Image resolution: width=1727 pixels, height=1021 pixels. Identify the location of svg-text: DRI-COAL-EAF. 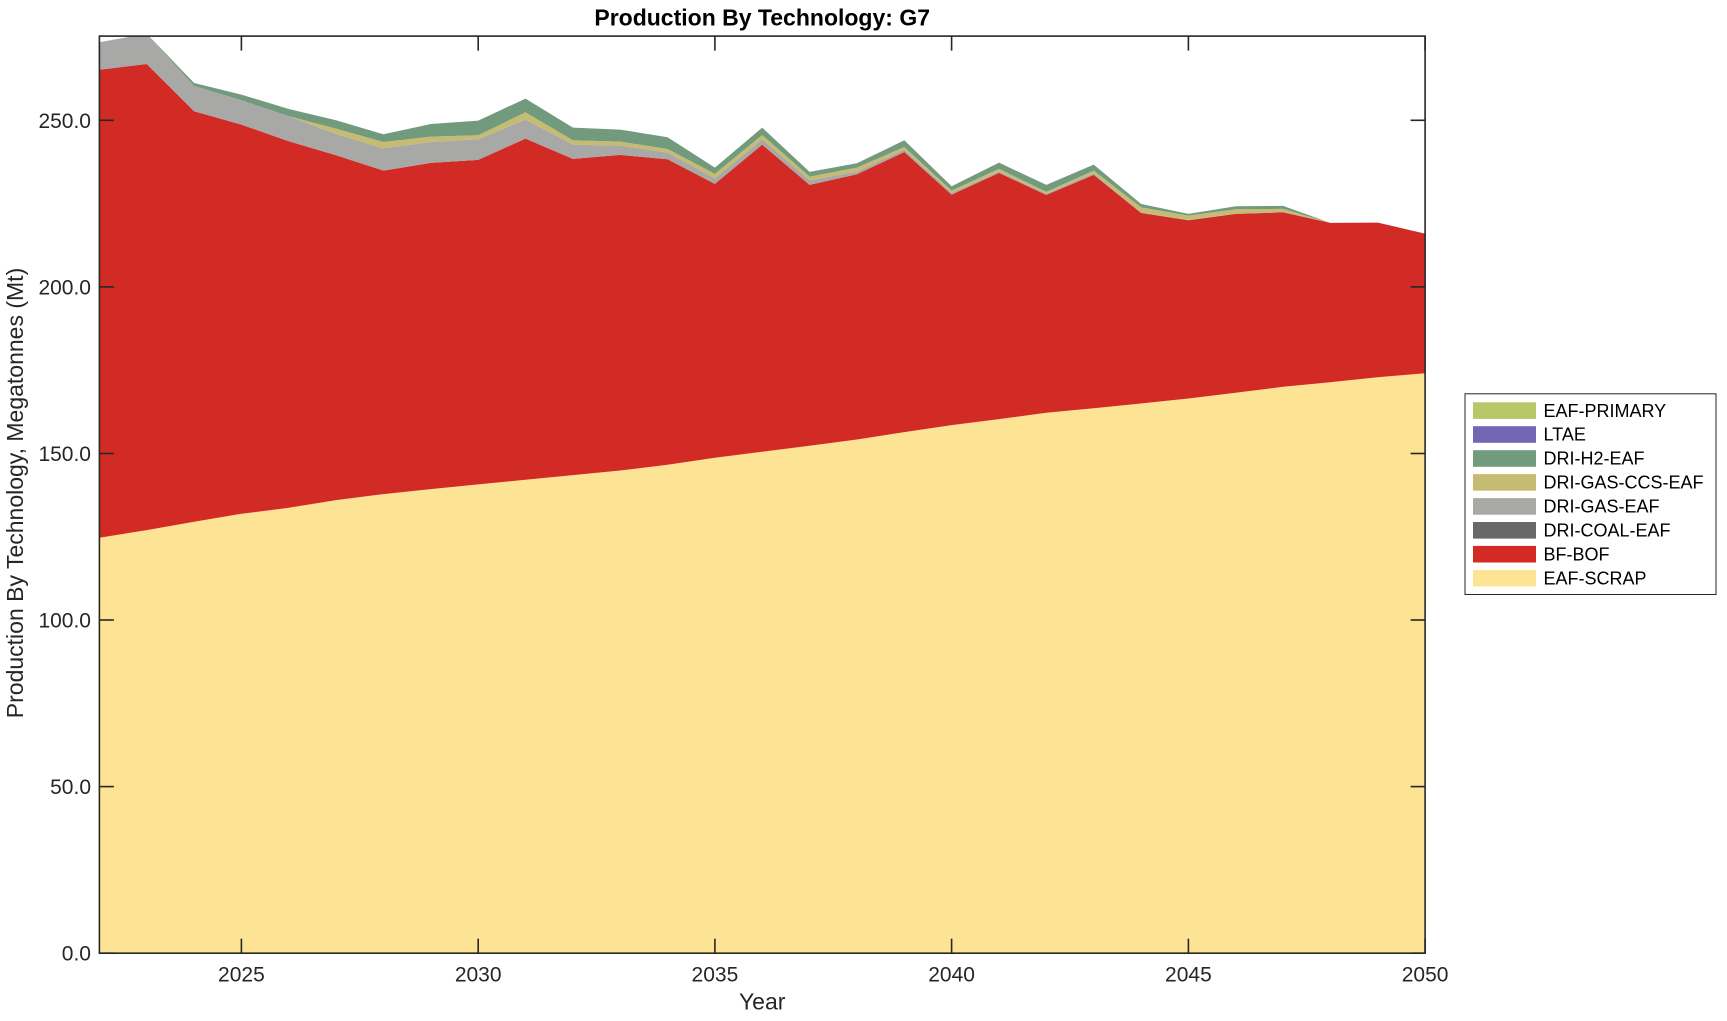
(1607, 531).